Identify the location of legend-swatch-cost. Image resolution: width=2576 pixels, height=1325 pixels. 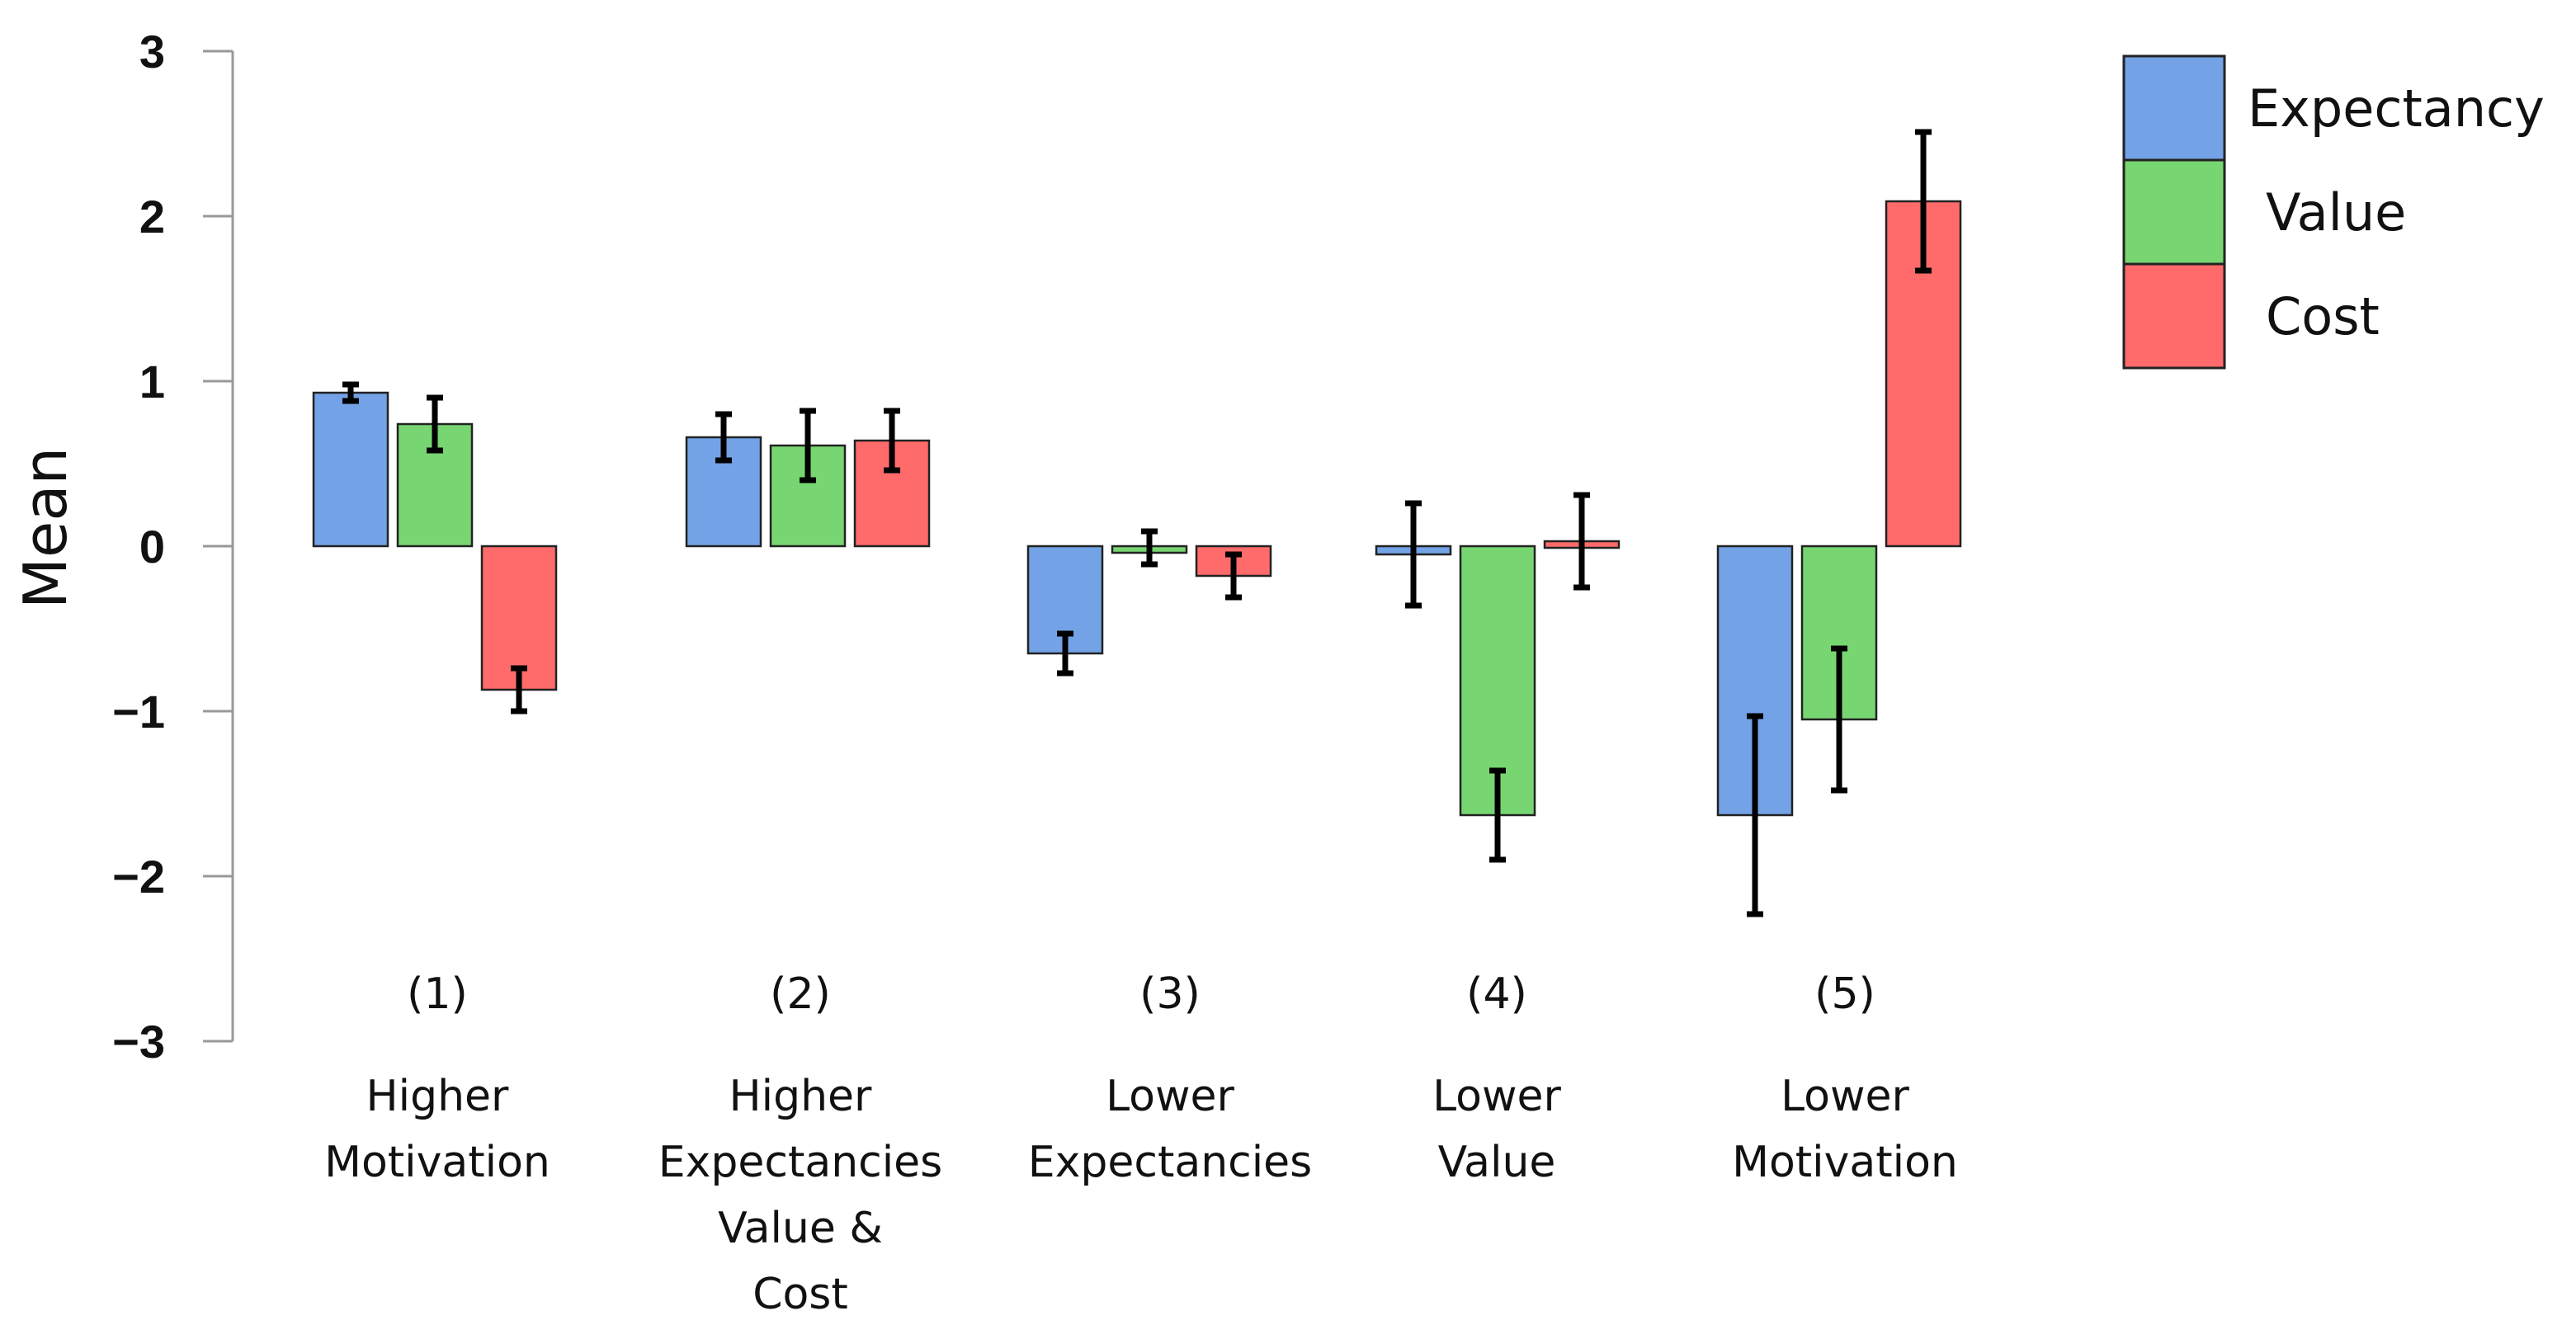
(2174, 316).